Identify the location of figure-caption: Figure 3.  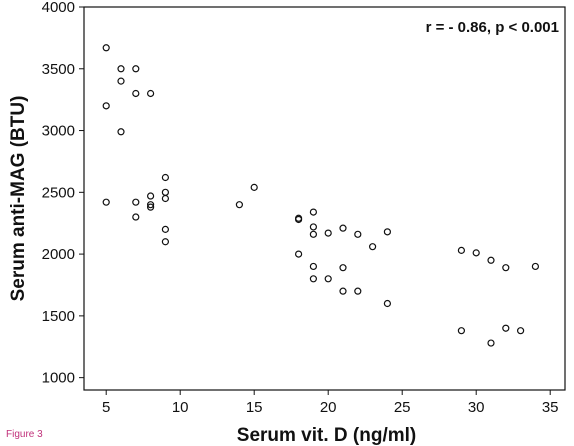
(24, 434).